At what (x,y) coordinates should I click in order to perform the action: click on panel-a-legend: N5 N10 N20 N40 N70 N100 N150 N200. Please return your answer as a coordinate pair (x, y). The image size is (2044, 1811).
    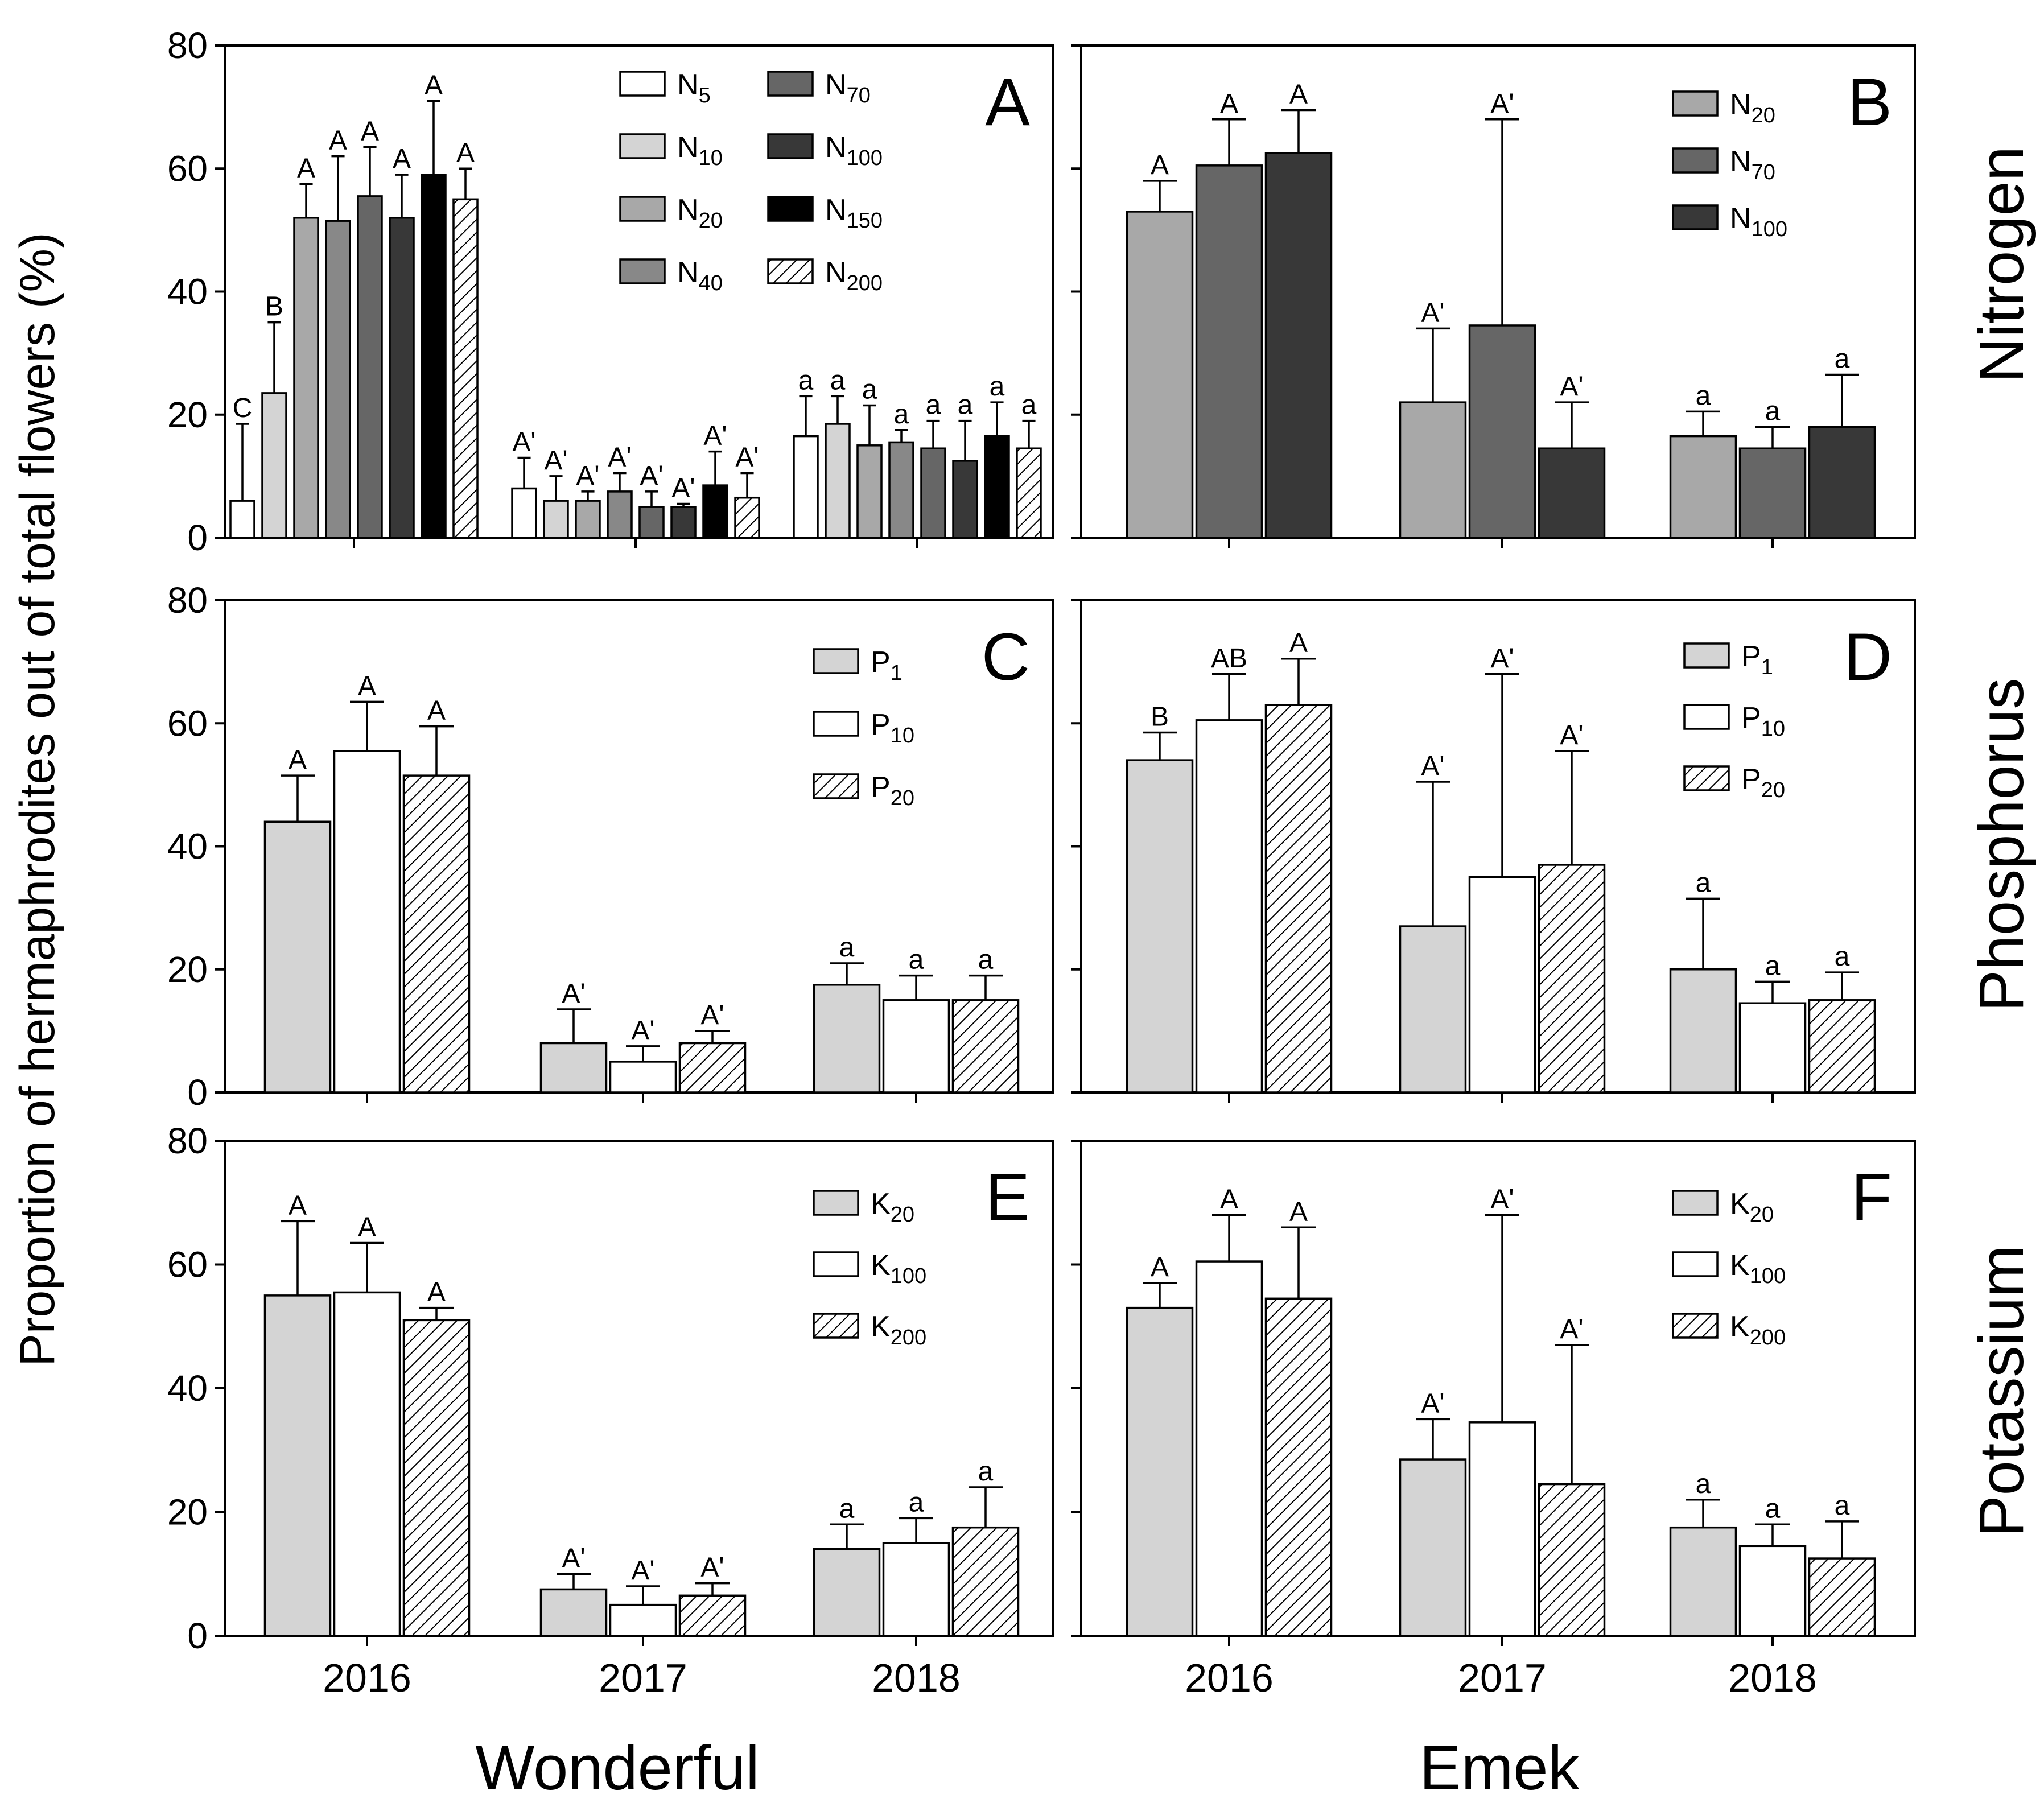
    Looking at the image, I should click on (751, 181).